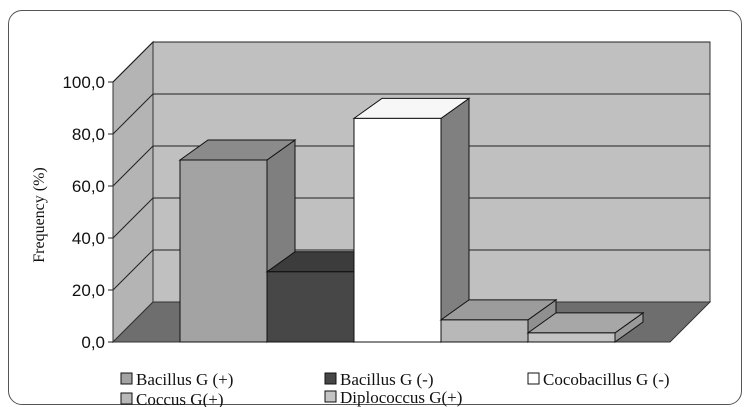 This screenshot has width=751, height=407. What do you see at coordinates (83, 82) in the screenshot?
I see `y-tick-label: 100,0` at bounding box center [83, 82].